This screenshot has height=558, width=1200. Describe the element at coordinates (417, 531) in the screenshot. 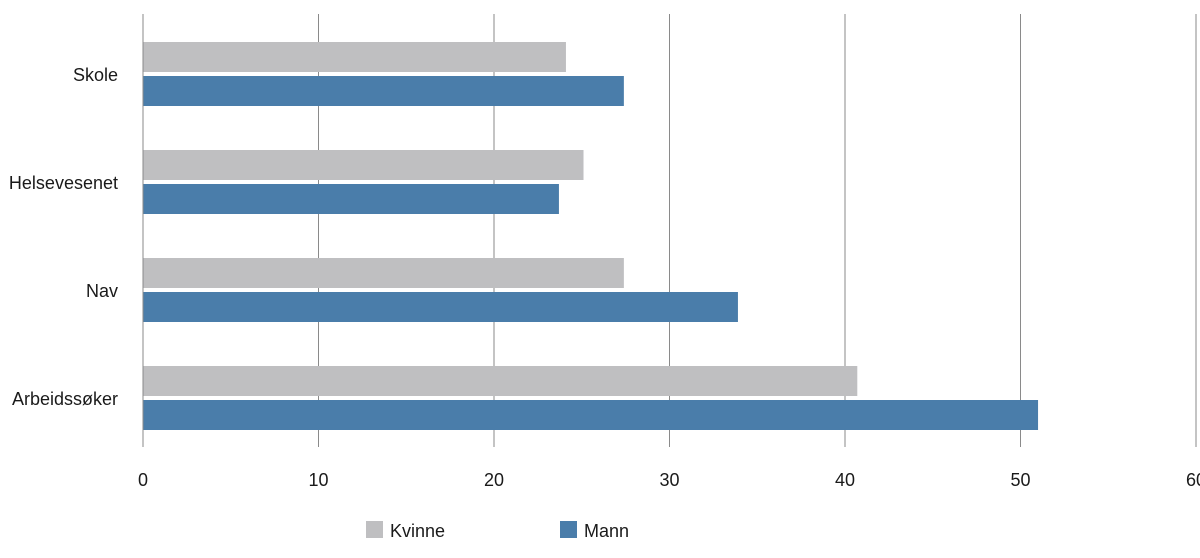

I see `legend-label-kvinne: Kvinne` at that location.